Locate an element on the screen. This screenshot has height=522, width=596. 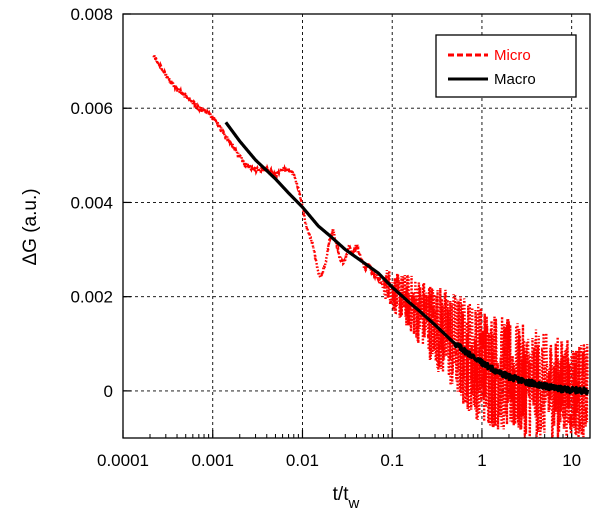
legend: Micro Macro is located at coordinates (506, 66).